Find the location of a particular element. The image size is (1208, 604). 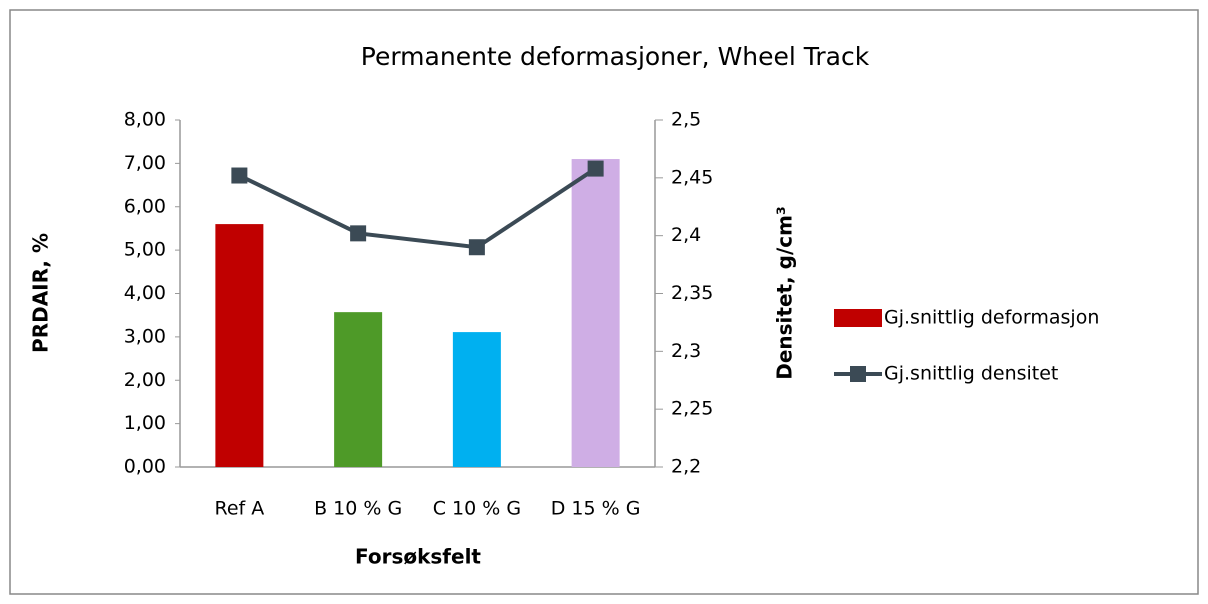

y-axis-title: PRDAIR, % is located at coordinates (41, 293).